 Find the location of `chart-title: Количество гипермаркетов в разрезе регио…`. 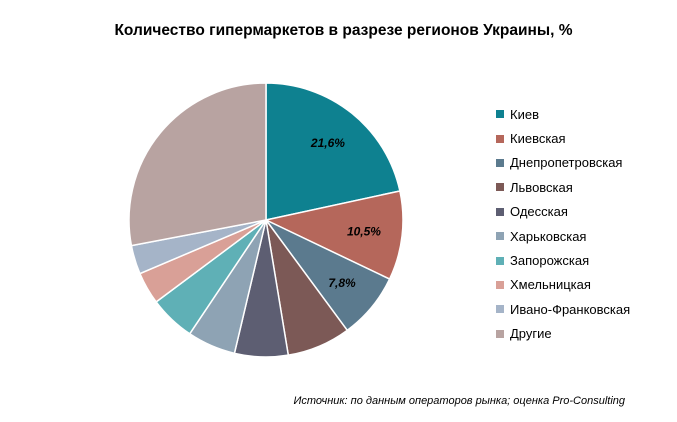

chart-title: Количество гипермаркетов в разрезе регио… is located at coordinates (343, 30).